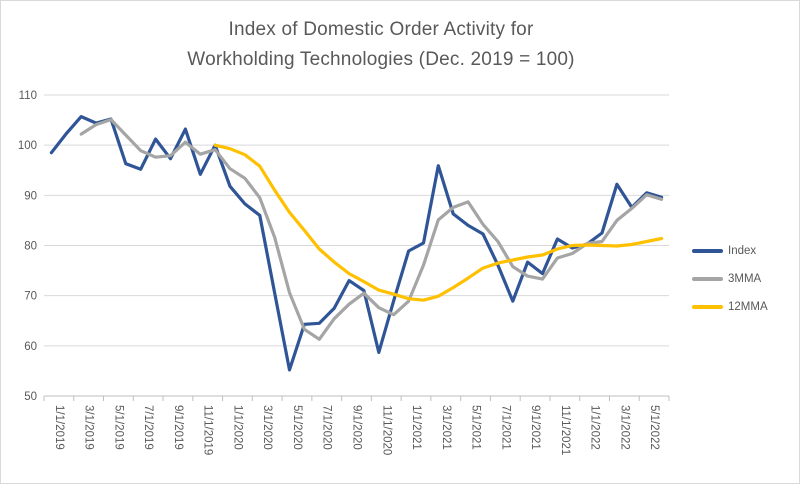  I want to click on y-axis-label-70: 70, so click(30, 297).